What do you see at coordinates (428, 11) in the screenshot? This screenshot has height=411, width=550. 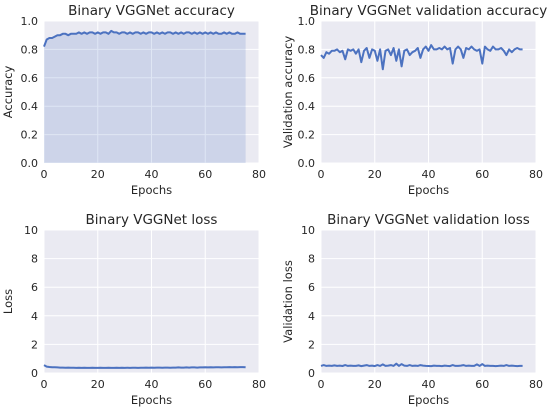 I see `chart-title: Binary VGGNet validation accuracy` at bounding box center [428, 11].